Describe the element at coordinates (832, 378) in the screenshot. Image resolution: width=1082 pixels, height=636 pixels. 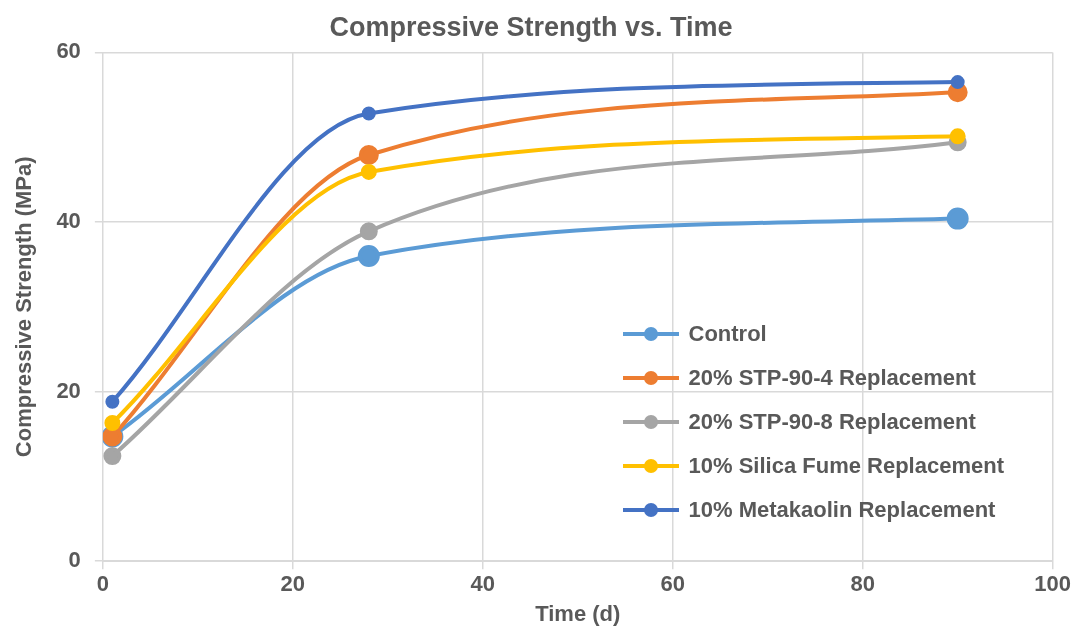
I see `legend-label: 20% STP-90-4 Replacement` at that location.